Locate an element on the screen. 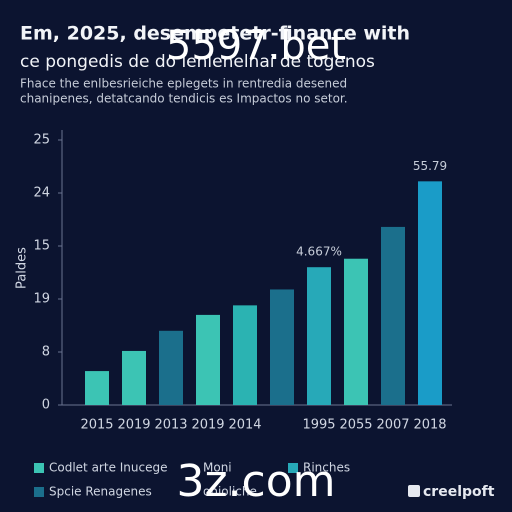 This screenshot has height=512, width=512. x-tick-label: 2007 is located at coordinates (392, 425).